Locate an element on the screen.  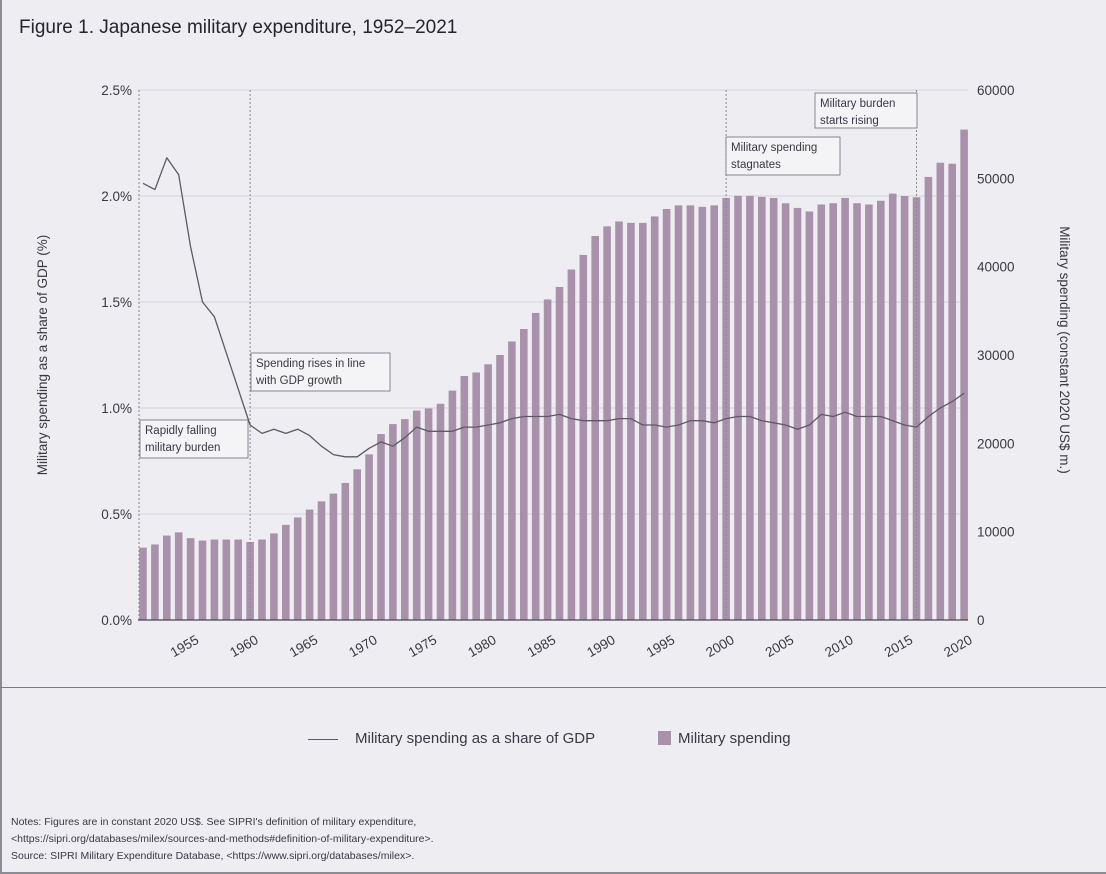
annotation-text: Military spending is located at coordinates (774, 148).